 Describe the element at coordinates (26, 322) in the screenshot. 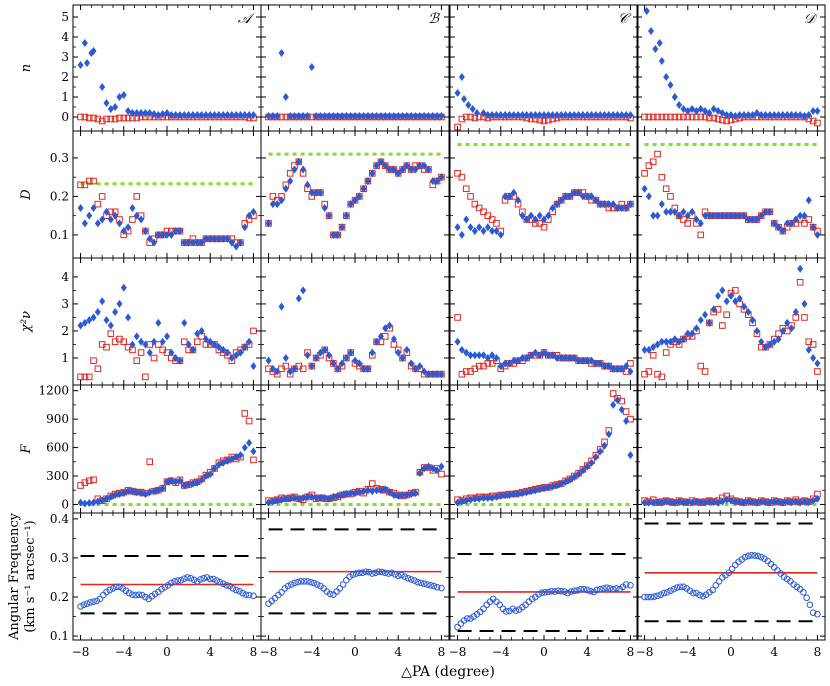

I see `ylabel-chi2: χ²ν` at that location.